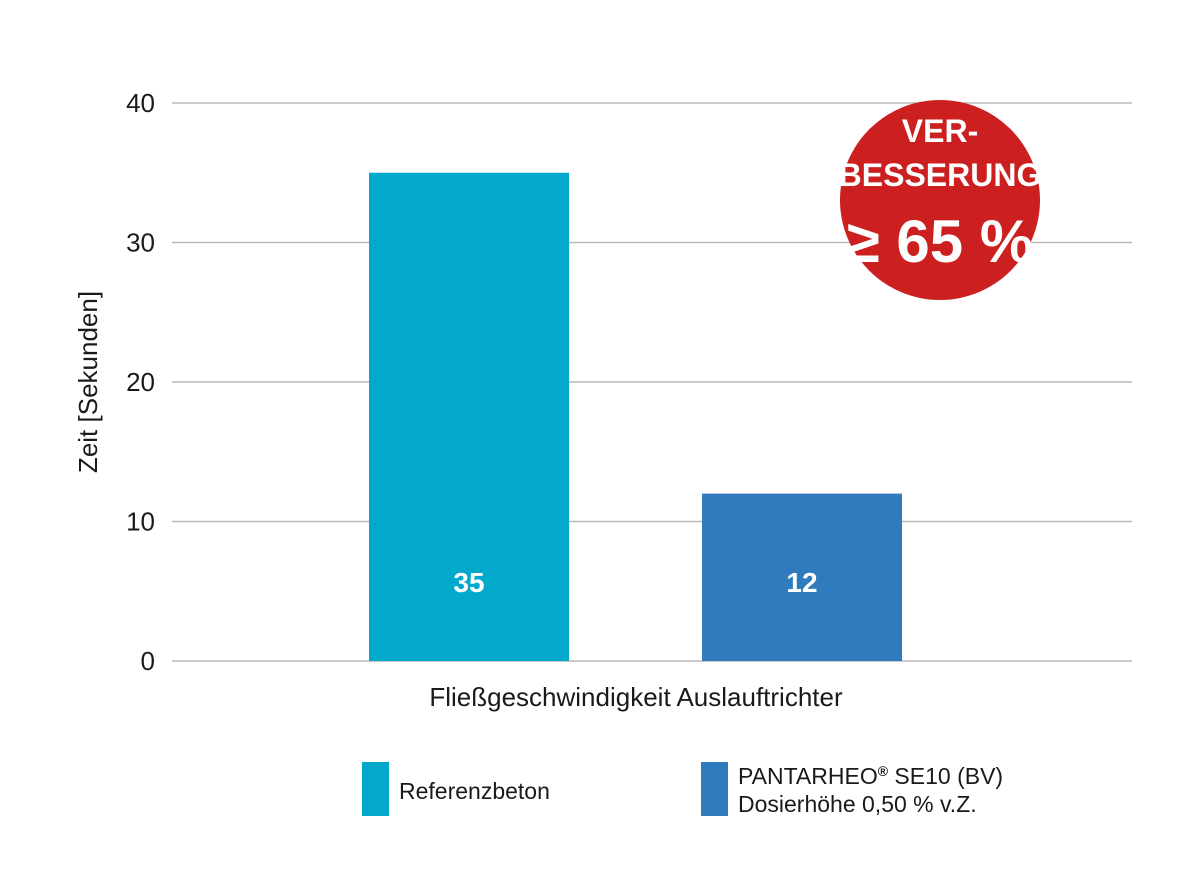  What do you see at coordinates (469, 416) in the screenshot?
I see `bar-referenzbeton` at bounding box center [469, 416].